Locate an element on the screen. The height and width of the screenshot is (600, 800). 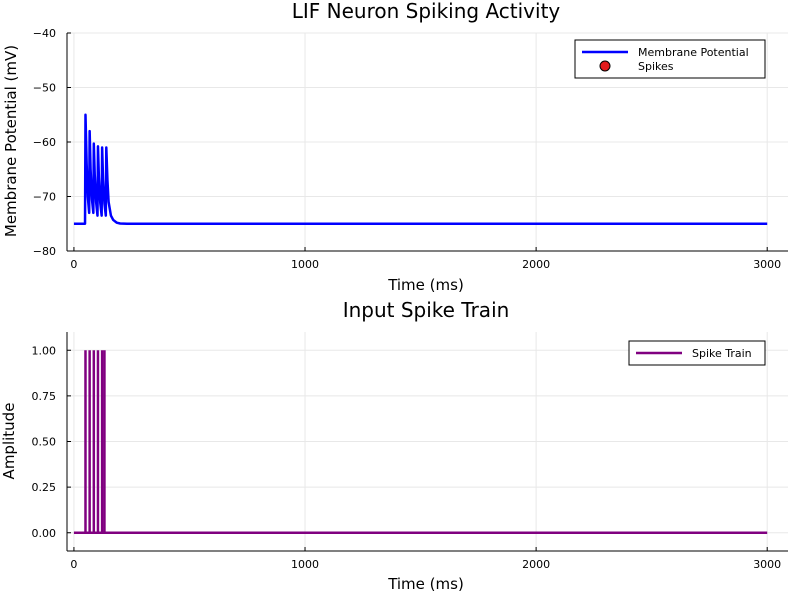
top-x-tick-label: 2000 is located at coordinates (536, 264).